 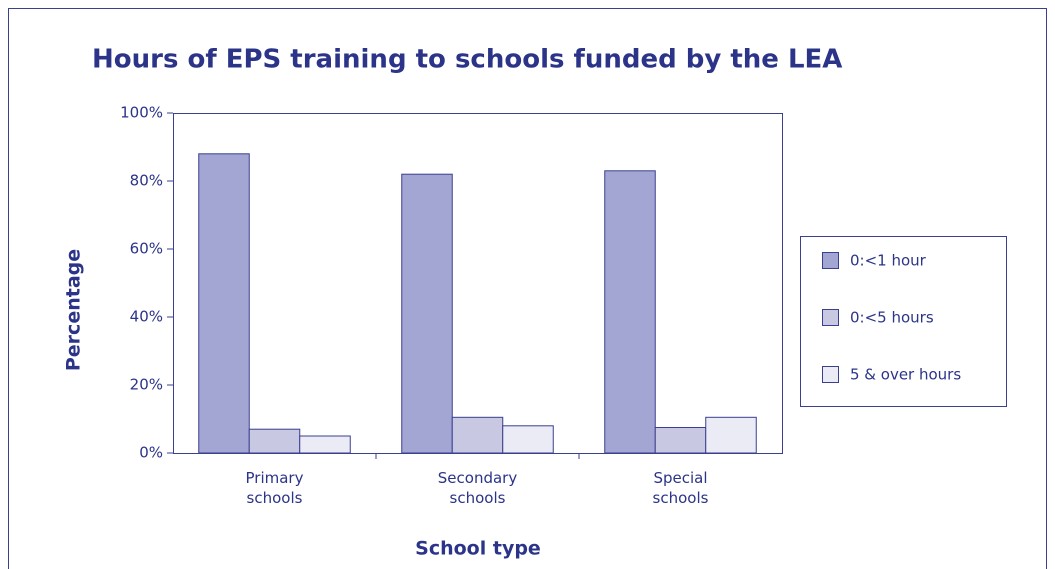 What do you see at coordinates (478, 549) in the screenshot?
I see `x-axis-label: School type` at bounding box center [478, 549].